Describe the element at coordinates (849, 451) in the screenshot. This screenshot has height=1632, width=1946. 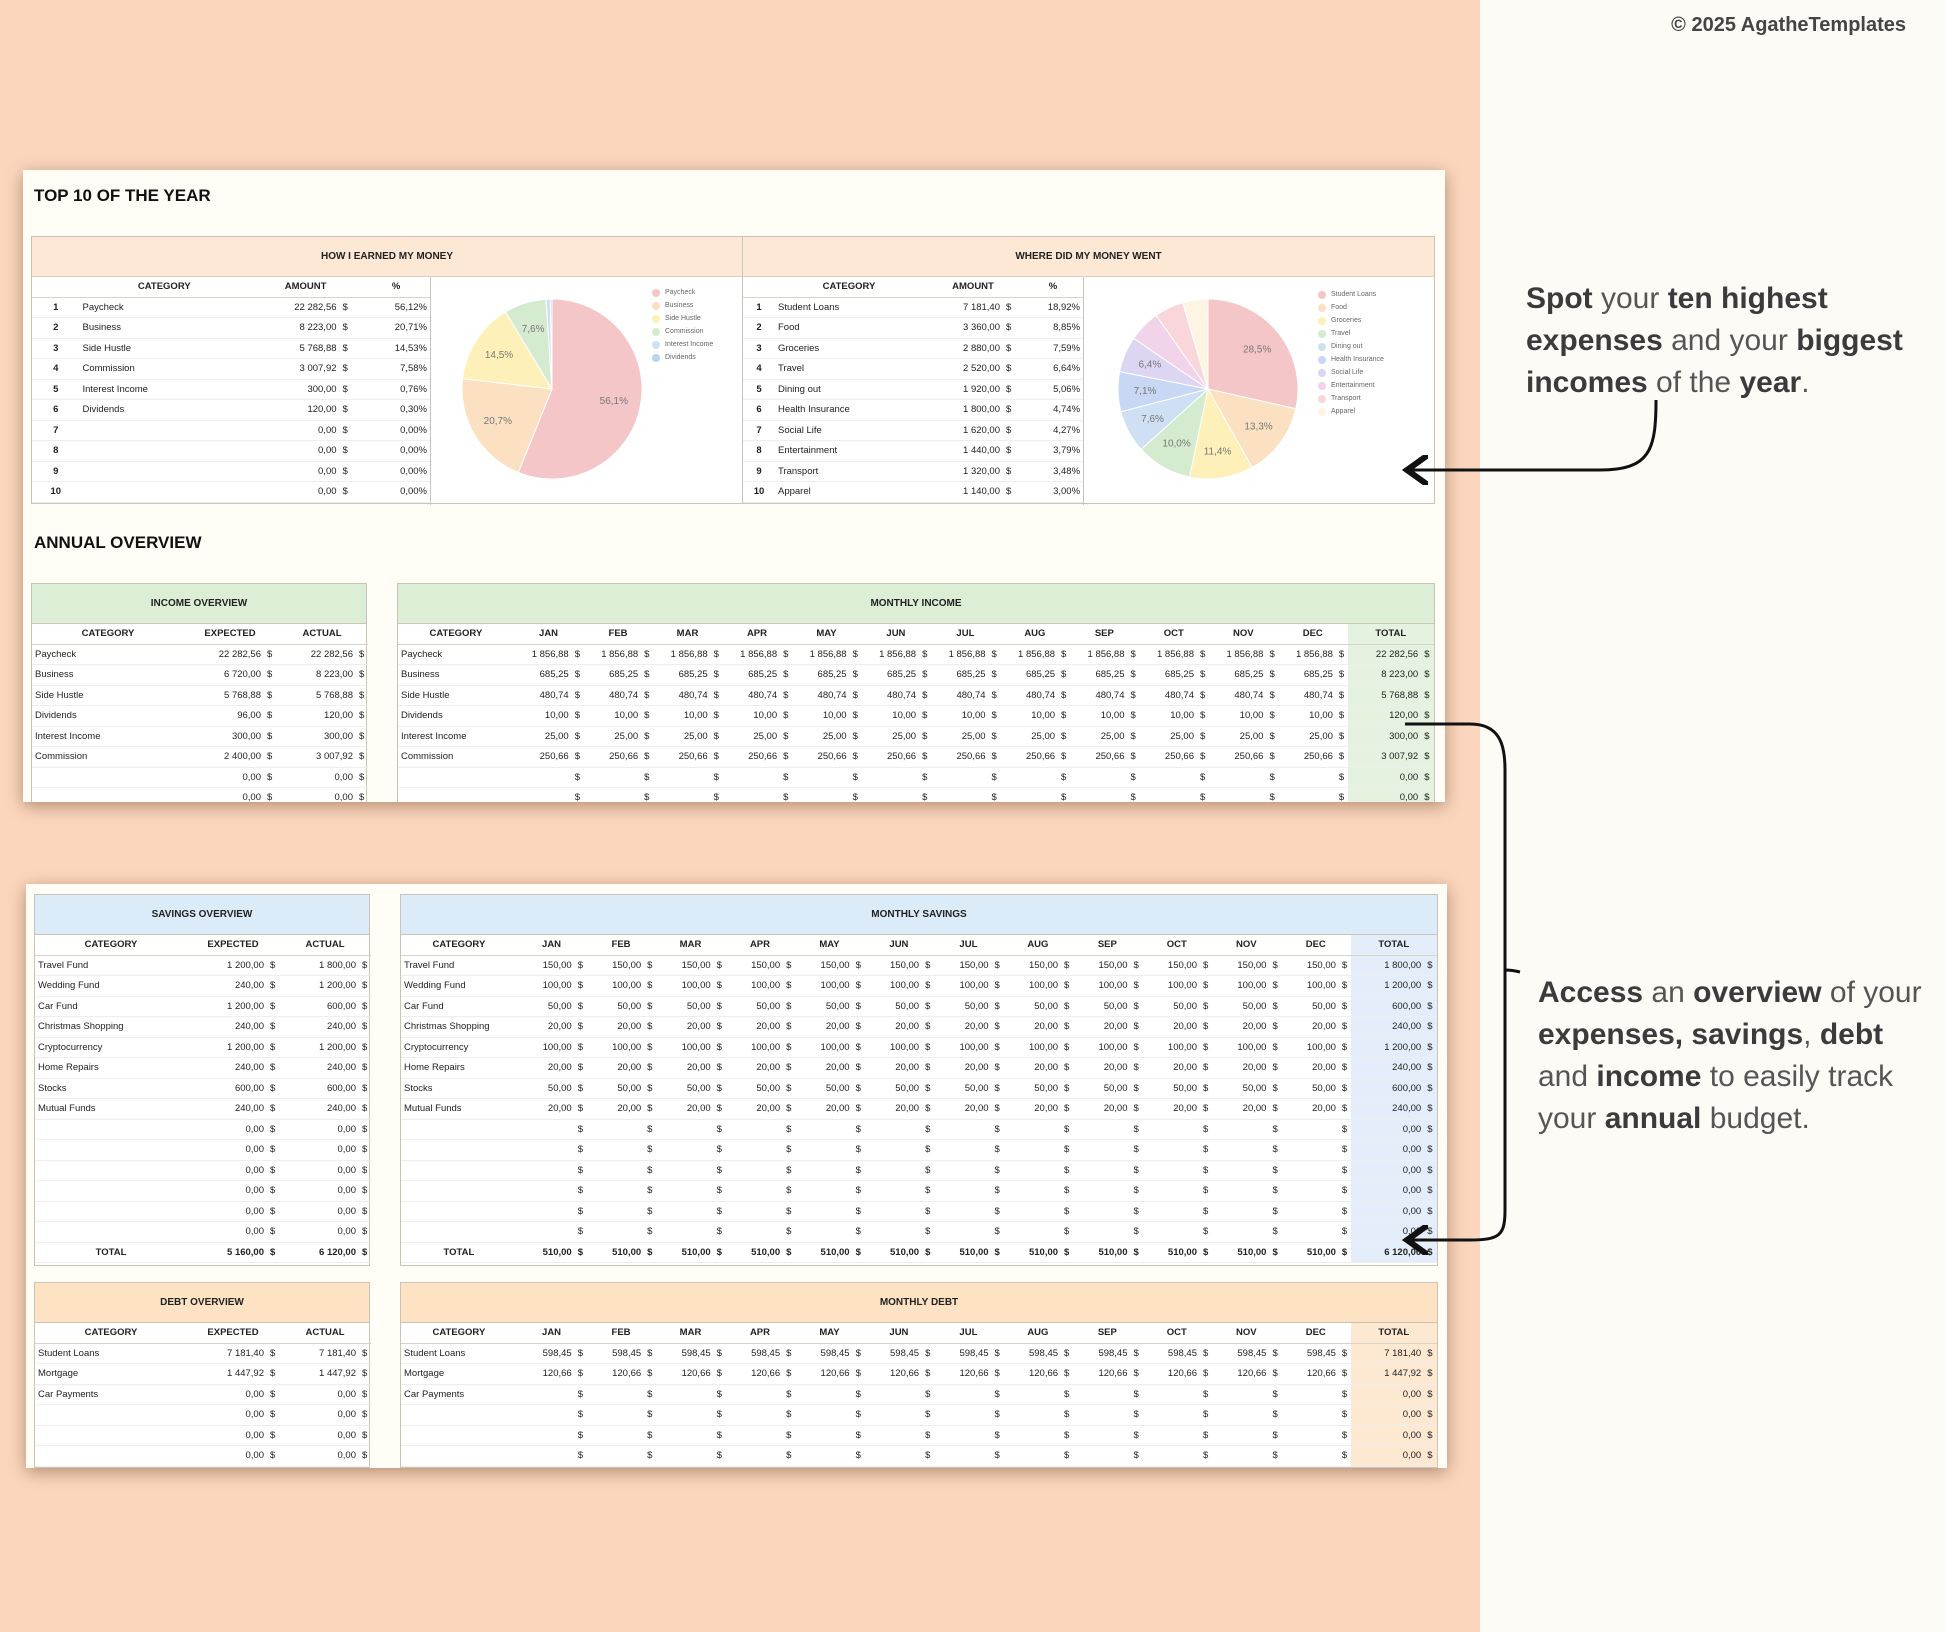
I see `category-cell: Entertainment` at that location.